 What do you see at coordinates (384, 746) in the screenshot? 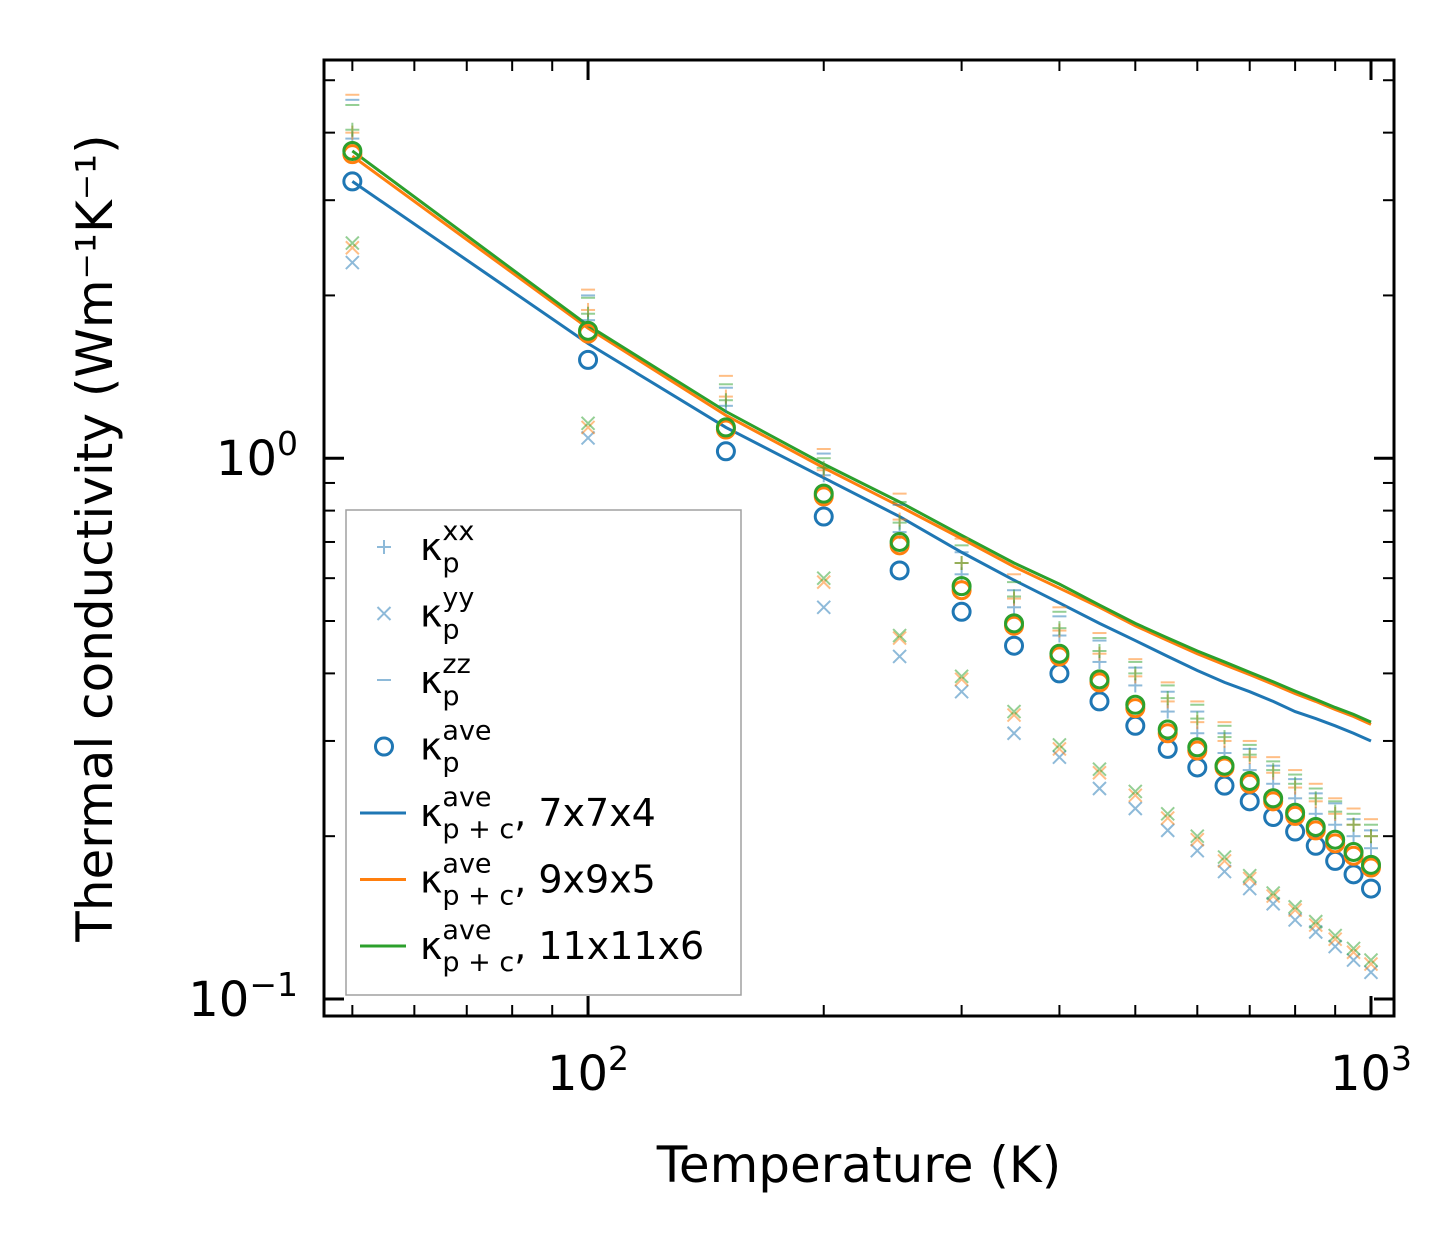
I see `legend-circle-marker` at bounding box center [384, 746].